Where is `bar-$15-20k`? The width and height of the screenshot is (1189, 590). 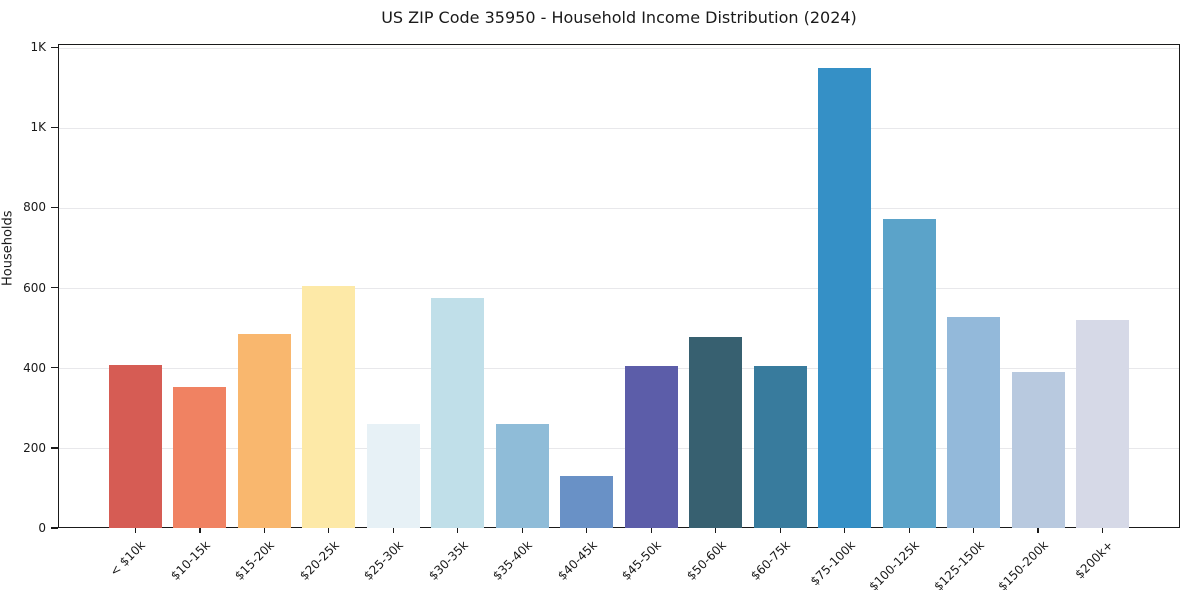 bar-$15-20k is located at coordinates (264, 431).